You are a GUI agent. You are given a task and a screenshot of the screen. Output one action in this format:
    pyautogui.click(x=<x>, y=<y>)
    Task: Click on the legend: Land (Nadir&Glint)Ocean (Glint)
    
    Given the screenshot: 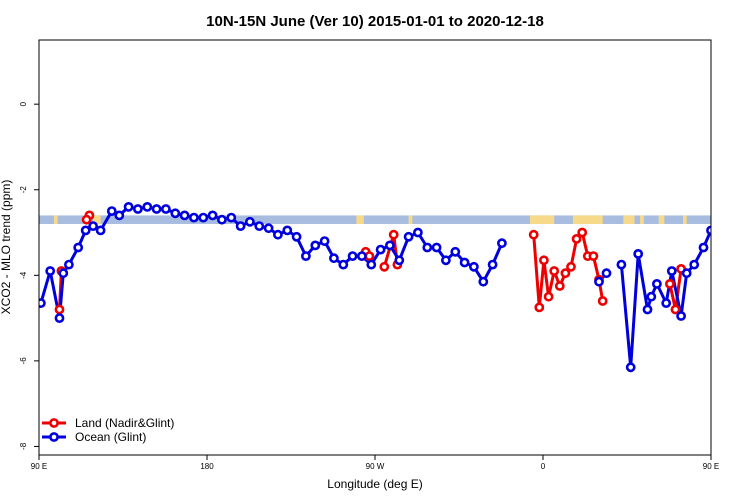 What is the action you would take?
    pyautogui.click(x=108, y=430)
    